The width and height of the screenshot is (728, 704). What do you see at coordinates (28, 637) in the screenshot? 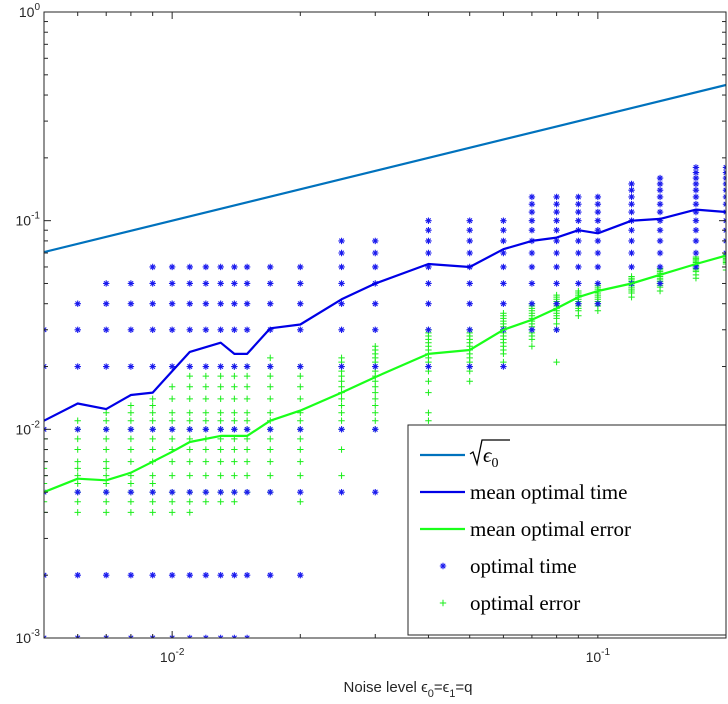
I see `y-tick-label: 10⁻³` at bounding box center [28, 637].